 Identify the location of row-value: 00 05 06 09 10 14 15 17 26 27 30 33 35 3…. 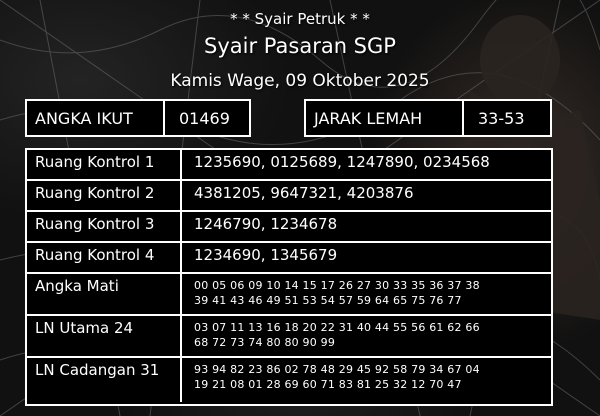
(366, 294).